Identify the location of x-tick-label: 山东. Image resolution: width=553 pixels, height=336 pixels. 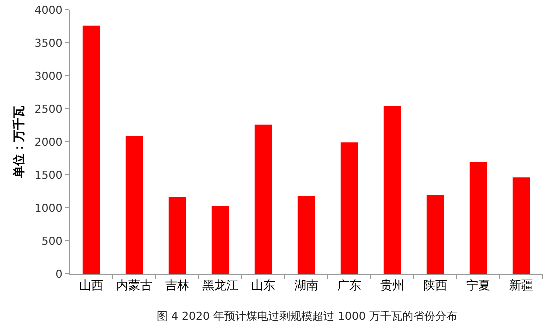
(264, 285).